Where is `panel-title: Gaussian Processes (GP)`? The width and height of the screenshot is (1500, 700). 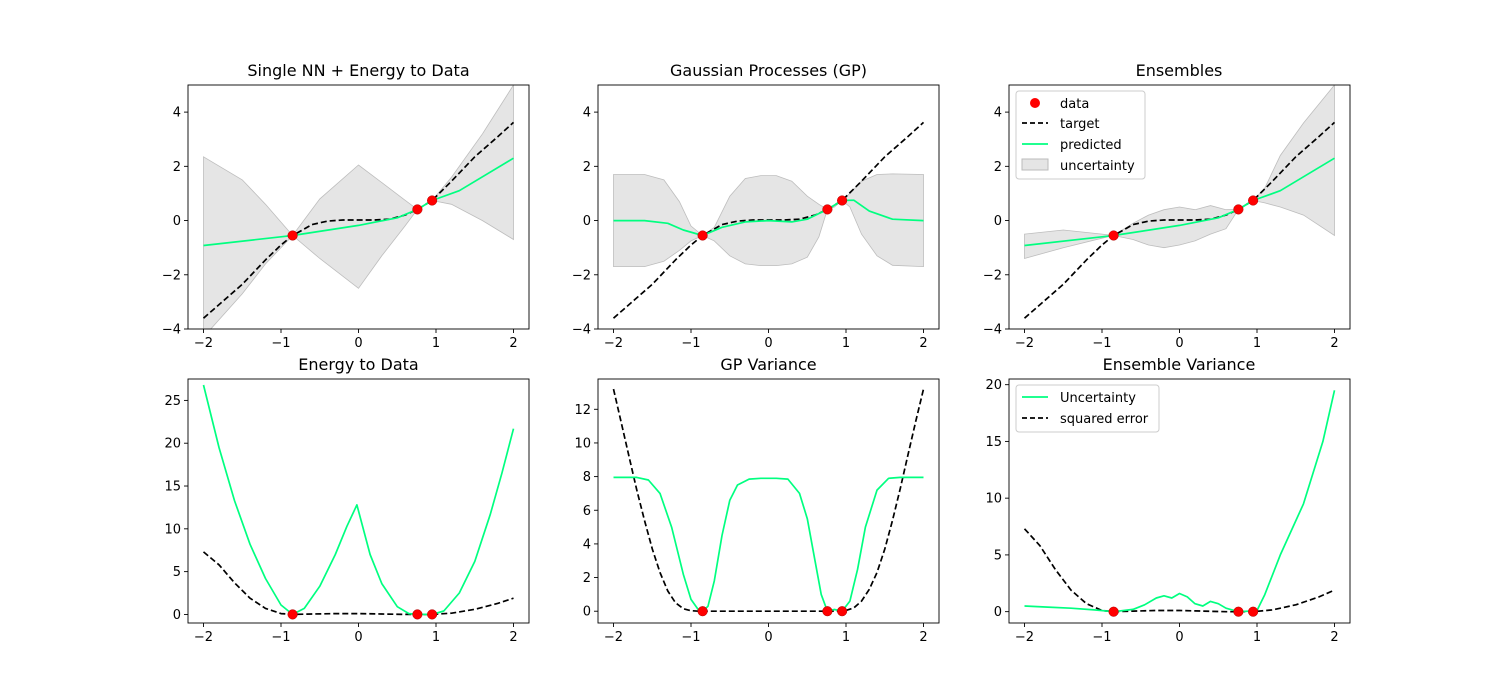
panel-title: Gaussian Processes (GP) is located at coordinates (768, 70).